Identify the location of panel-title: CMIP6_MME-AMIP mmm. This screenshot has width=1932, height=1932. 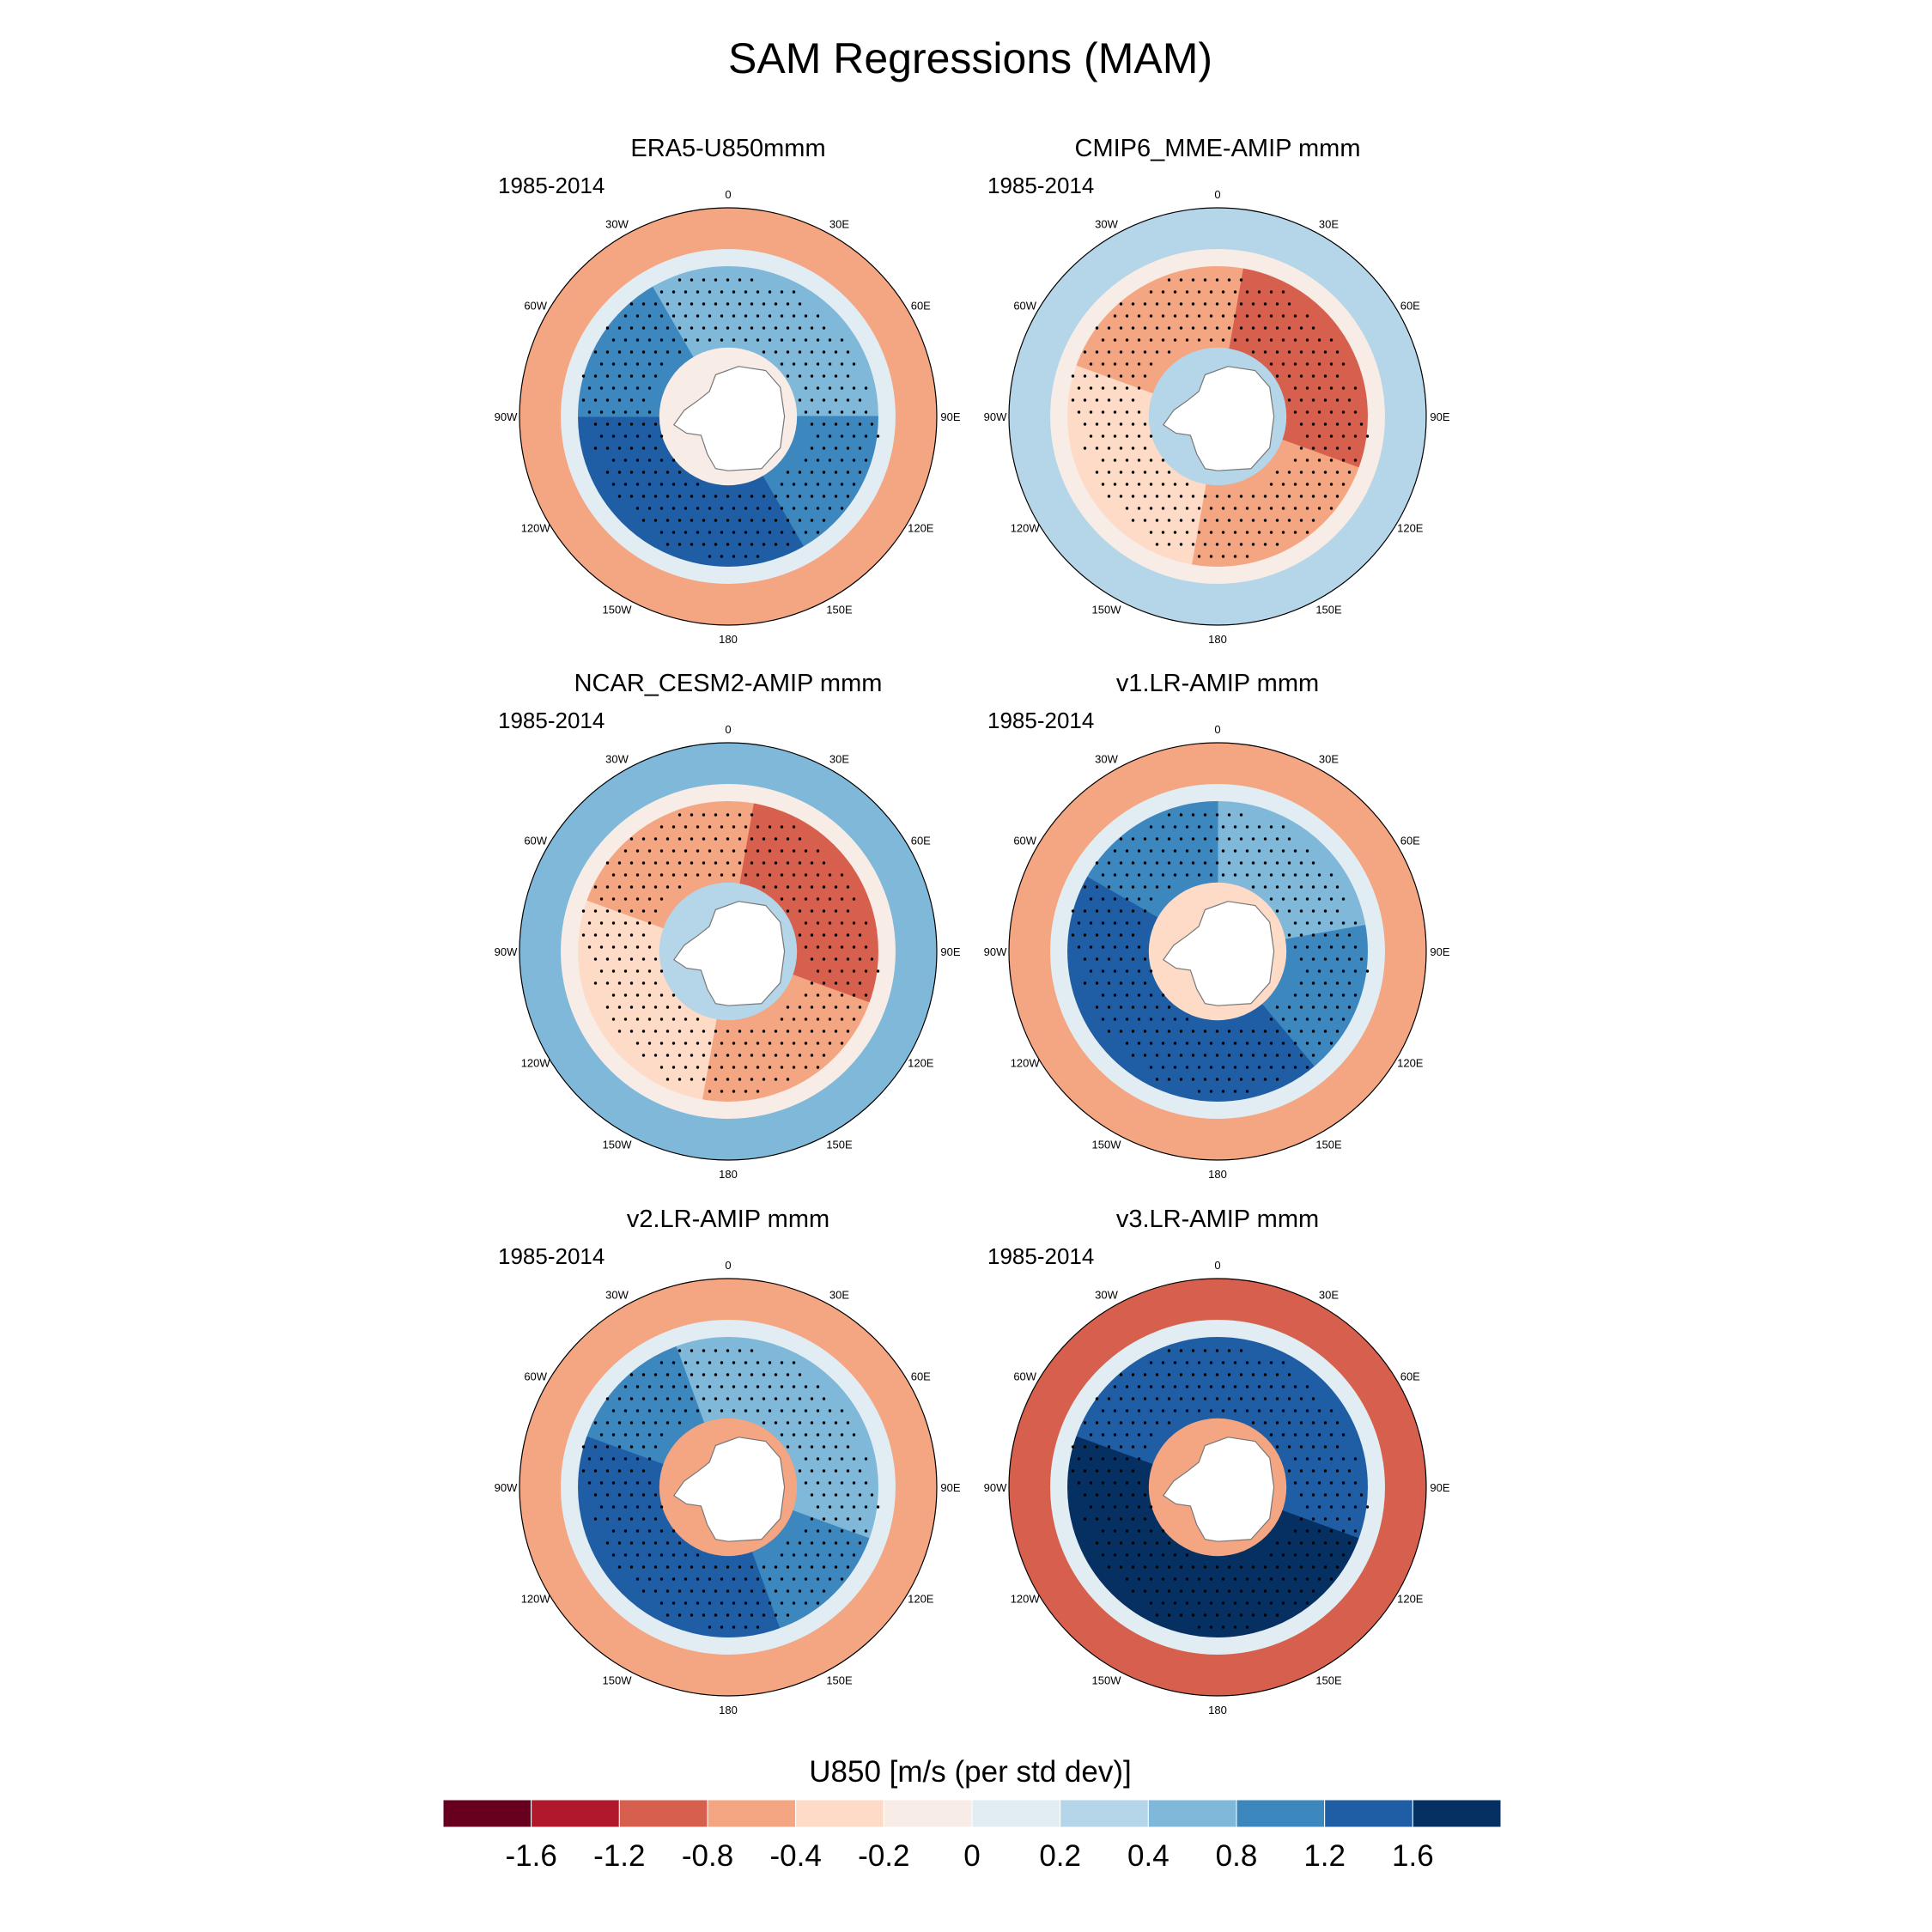
(1218, 148).